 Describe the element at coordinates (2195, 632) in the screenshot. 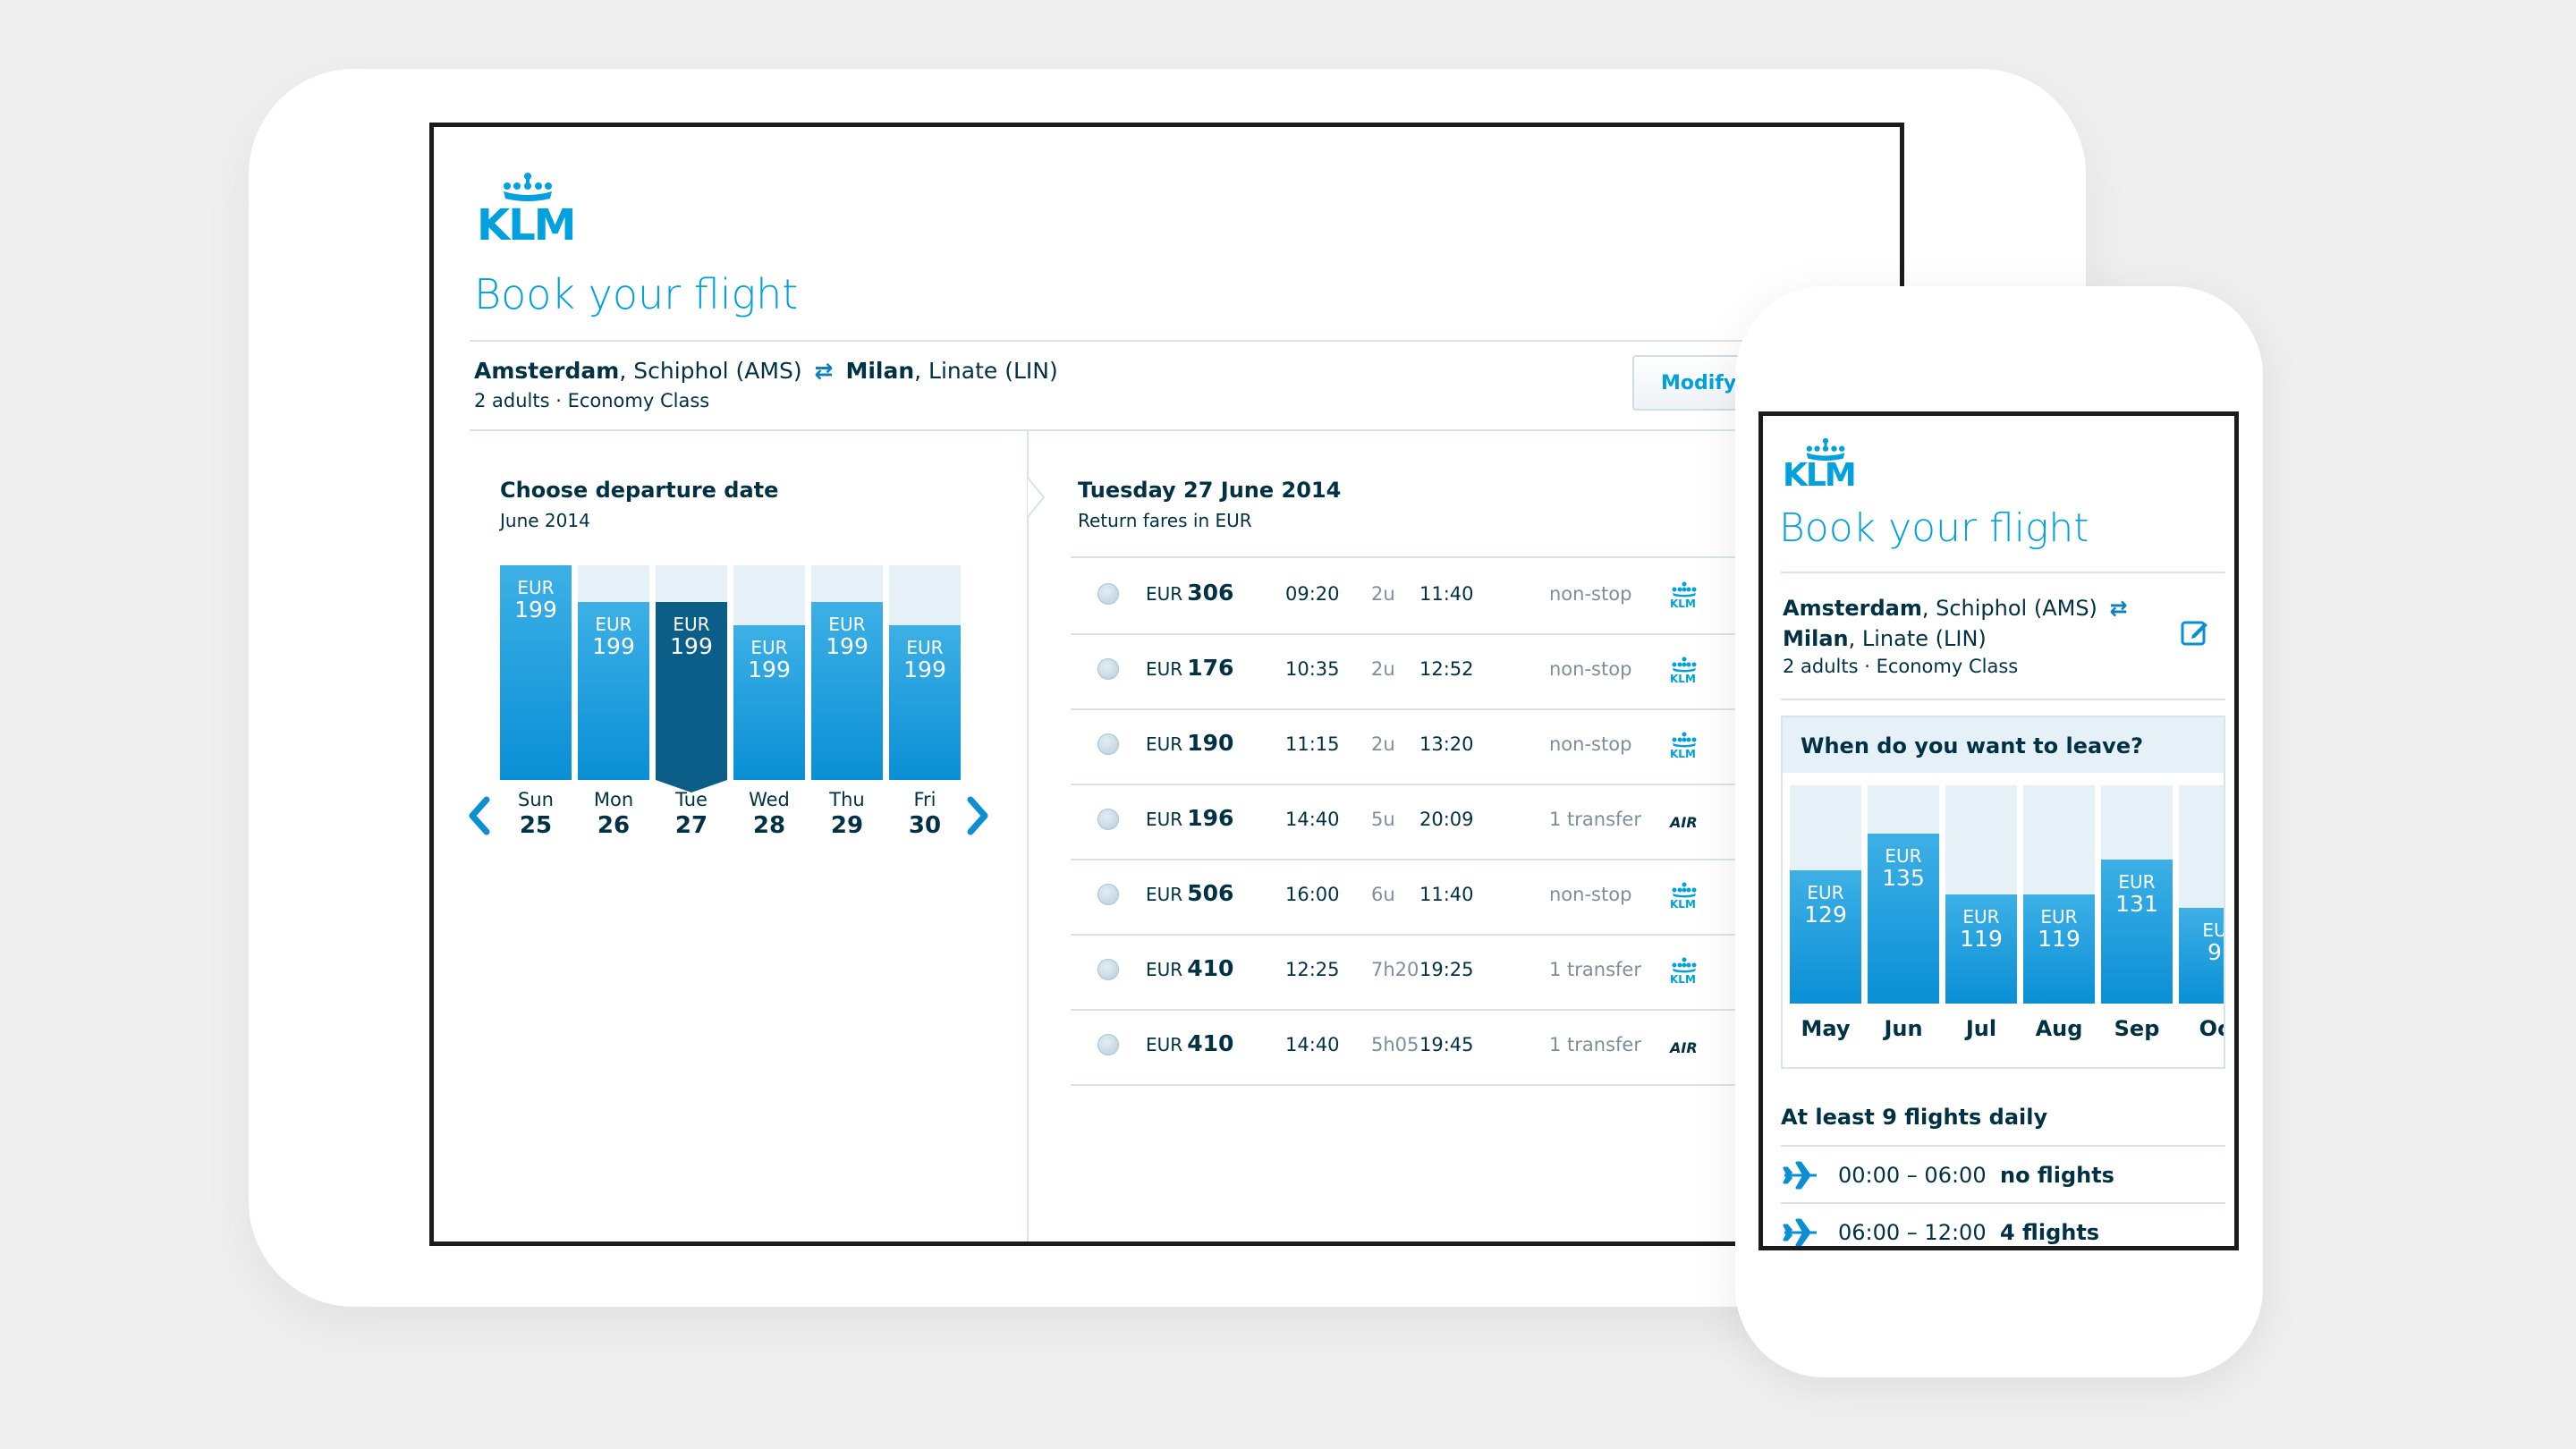

I see `edit-icon` at that location.